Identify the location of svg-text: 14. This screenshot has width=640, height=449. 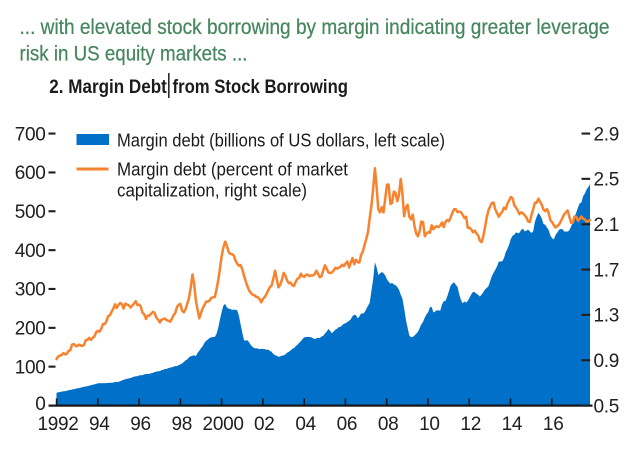
(512, 424).